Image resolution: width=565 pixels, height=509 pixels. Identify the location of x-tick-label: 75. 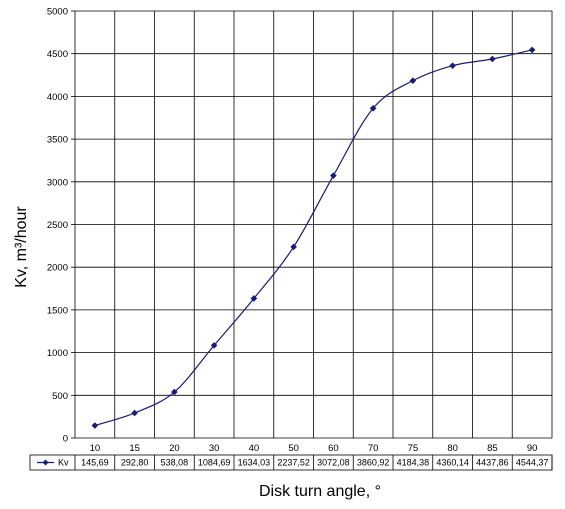
(413, 448).